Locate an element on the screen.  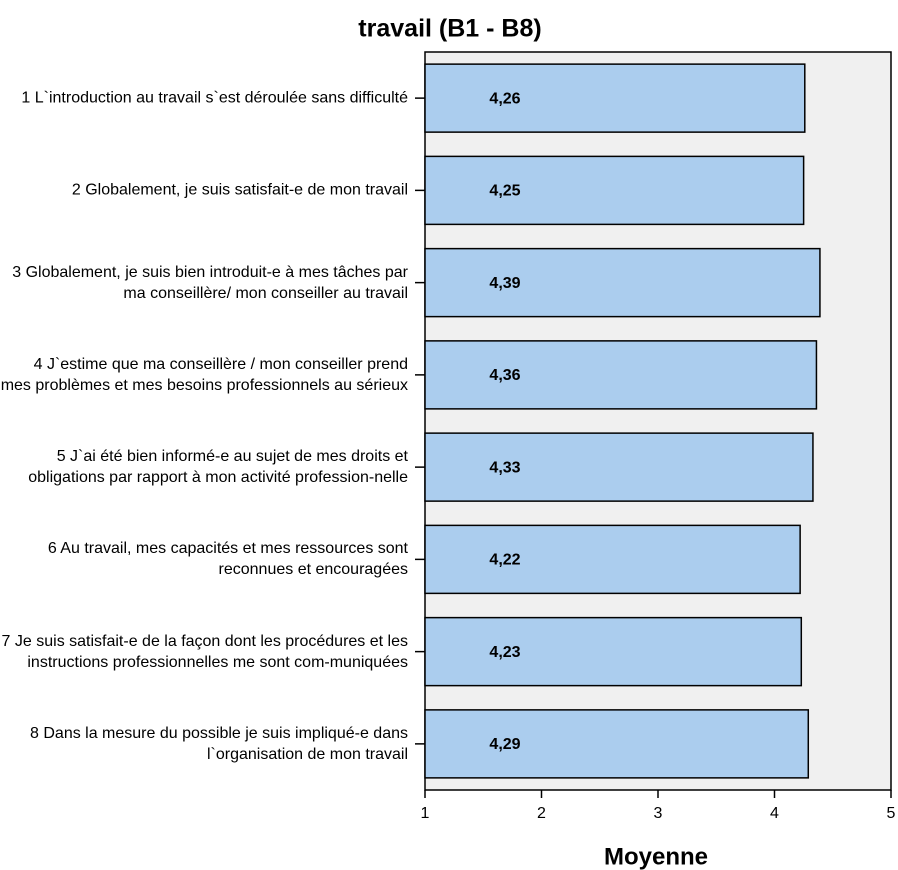
chart-title: travail (B1 - B8) is located at coordinates (449, 29).